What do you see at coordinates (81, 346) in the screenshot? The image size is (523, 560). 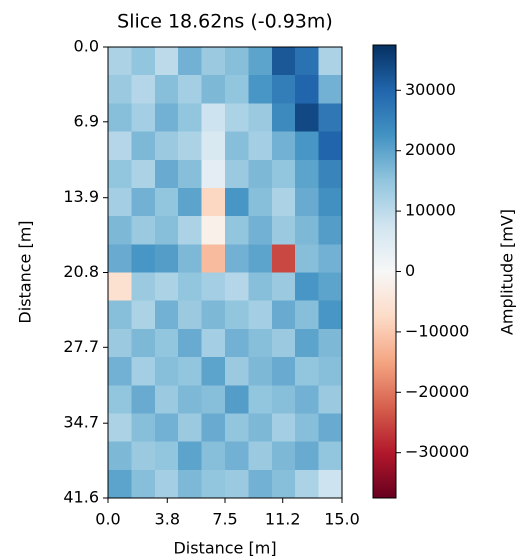 I see `y-tick-label: 27.7` at bounding box center [81, 346].